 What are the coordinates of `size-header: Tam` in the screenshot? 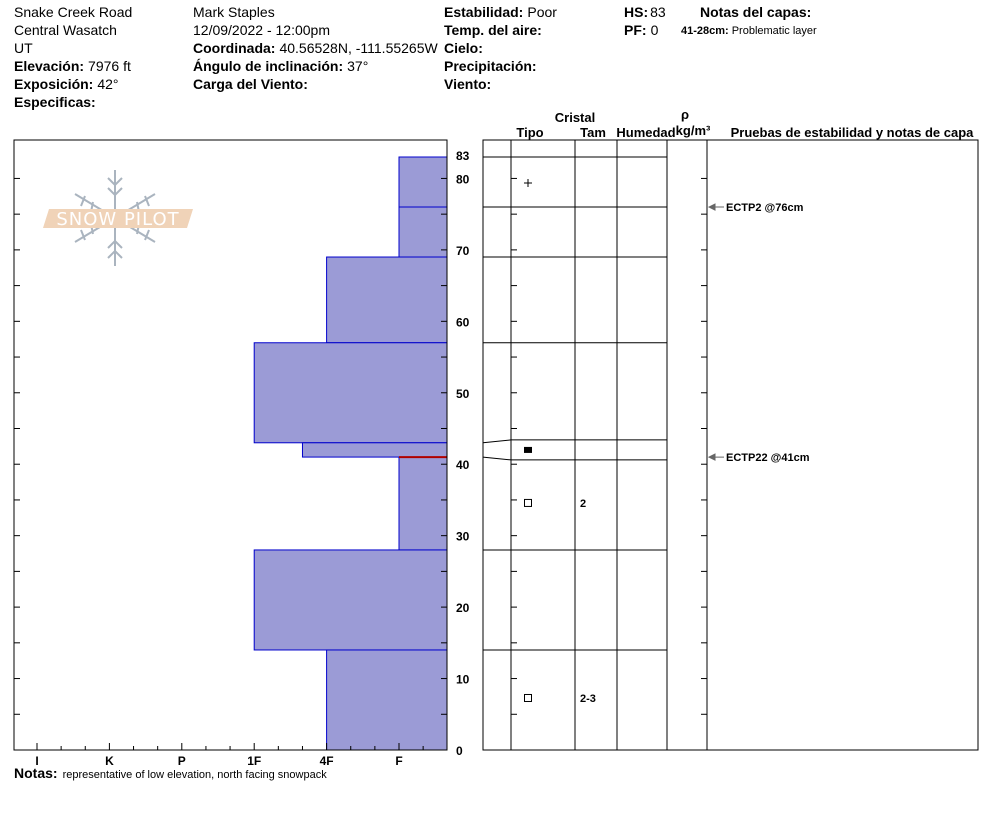 It's located at (593, 132).